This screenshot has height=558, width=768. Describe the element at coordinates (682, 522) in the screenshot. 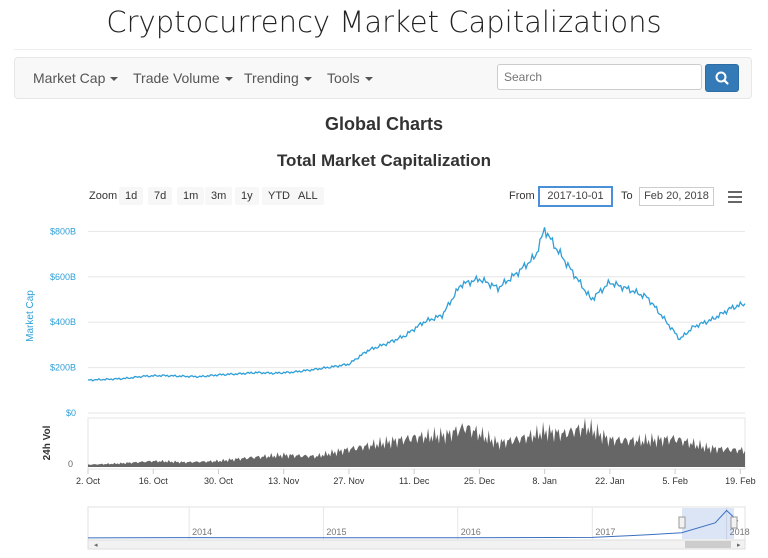

I see `navigator-left-handle` at that location.